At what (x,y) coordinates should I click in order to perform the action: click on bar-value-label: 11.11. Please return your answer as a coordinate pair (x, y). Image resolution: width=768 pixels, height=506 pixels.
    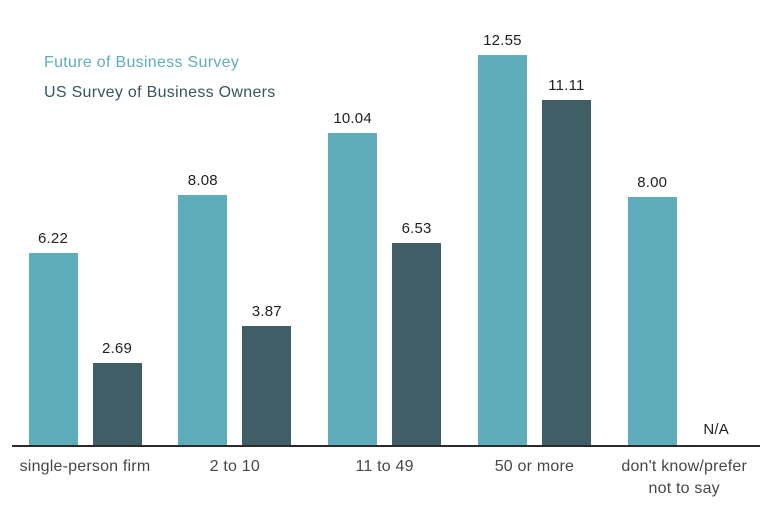
    Looking at the image, I should click on (566, 85).